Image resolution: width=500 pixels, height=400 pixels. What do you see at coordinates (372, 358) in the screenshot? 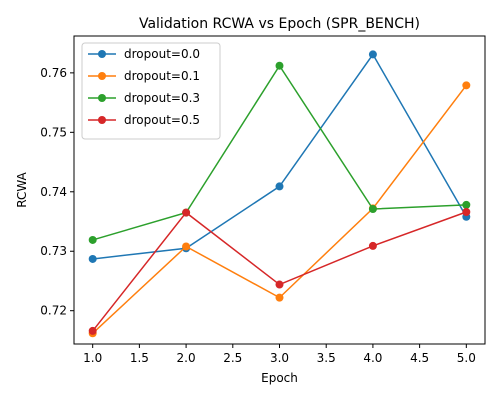
I see `x-tick-label: 4.0` at bounding box center [372, 358].